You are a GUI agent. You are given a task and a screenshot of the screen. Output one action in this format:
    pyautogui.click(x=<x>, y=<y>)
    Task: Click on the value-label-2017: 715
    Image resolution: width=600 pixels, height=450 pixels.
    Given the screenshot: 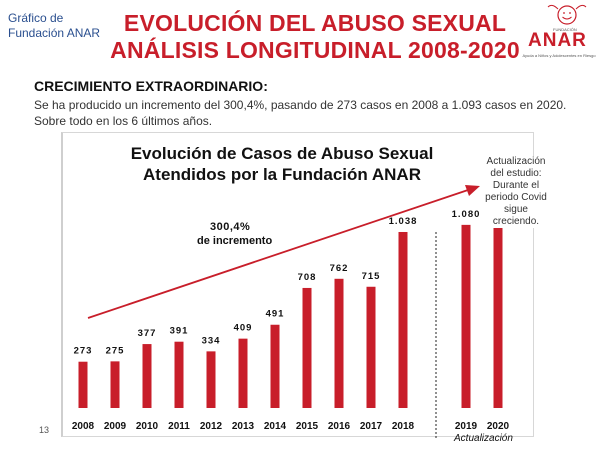 What is the action you would take?
    pyautogui.click(x=371, y=276)
    